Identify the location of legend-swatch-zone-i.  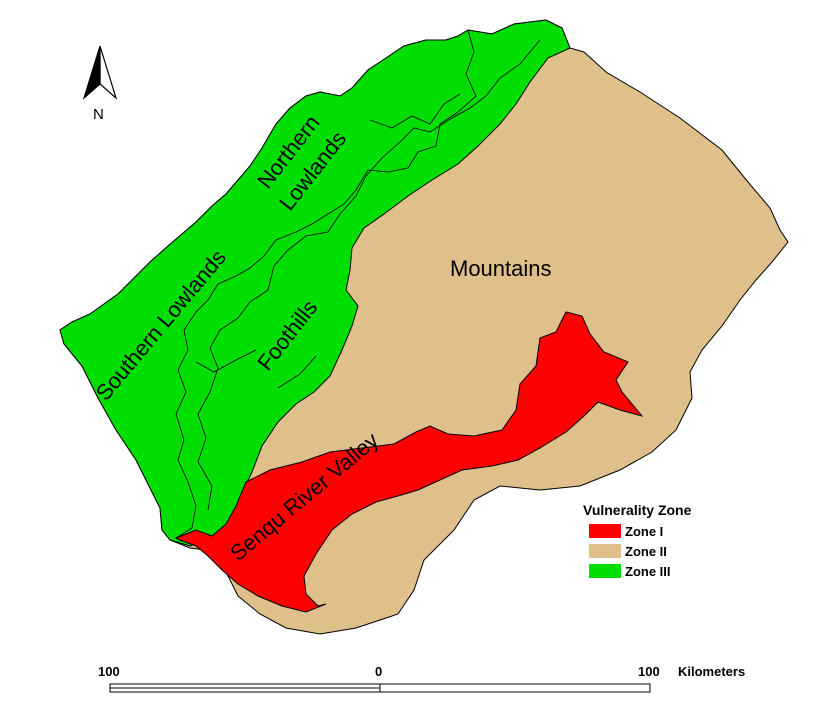
(605, 531).